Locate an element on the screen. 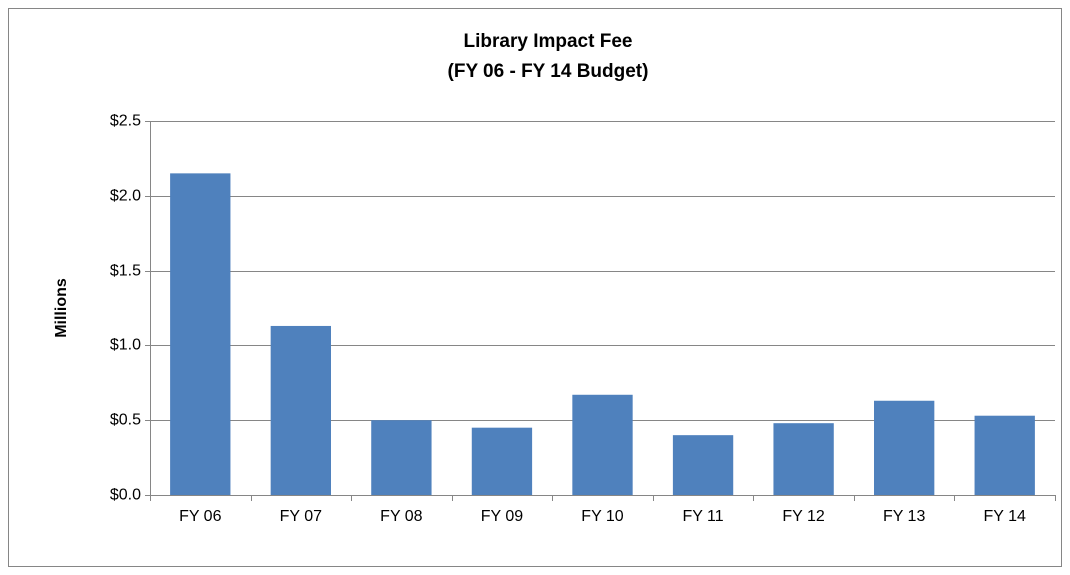 This screenshot has height=575, width=1070. x-tick-label: FY 07 is located at coordinates (301, 516).